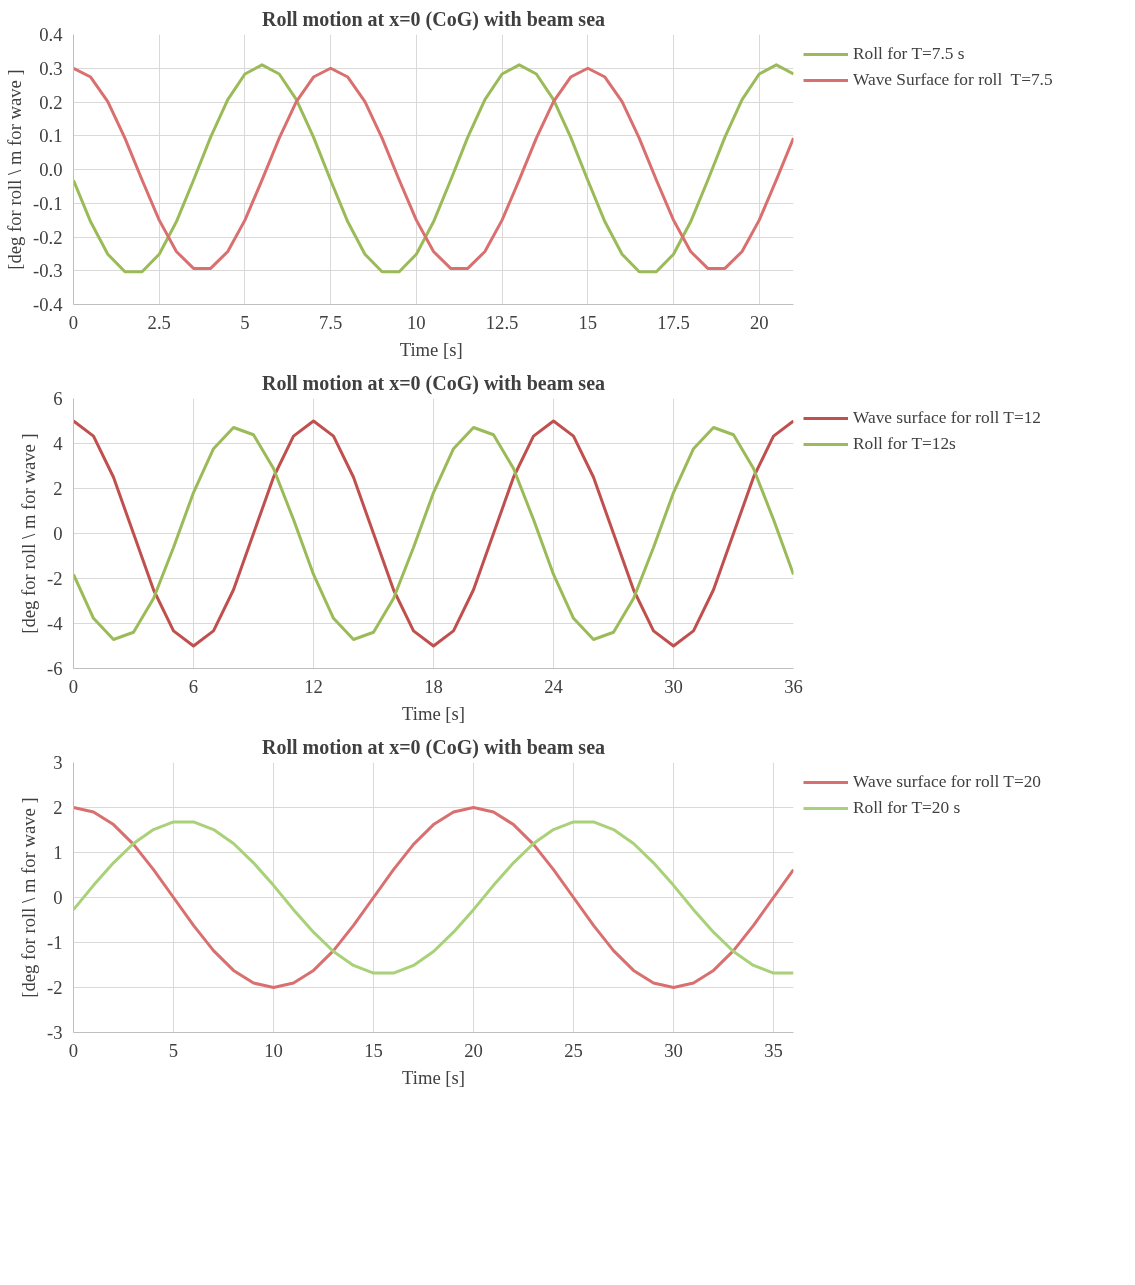 This screenshot has width=1135, height=1285. Describe the element at coordinates (433, 897) in the screenshot. I see `line-series` at that location.